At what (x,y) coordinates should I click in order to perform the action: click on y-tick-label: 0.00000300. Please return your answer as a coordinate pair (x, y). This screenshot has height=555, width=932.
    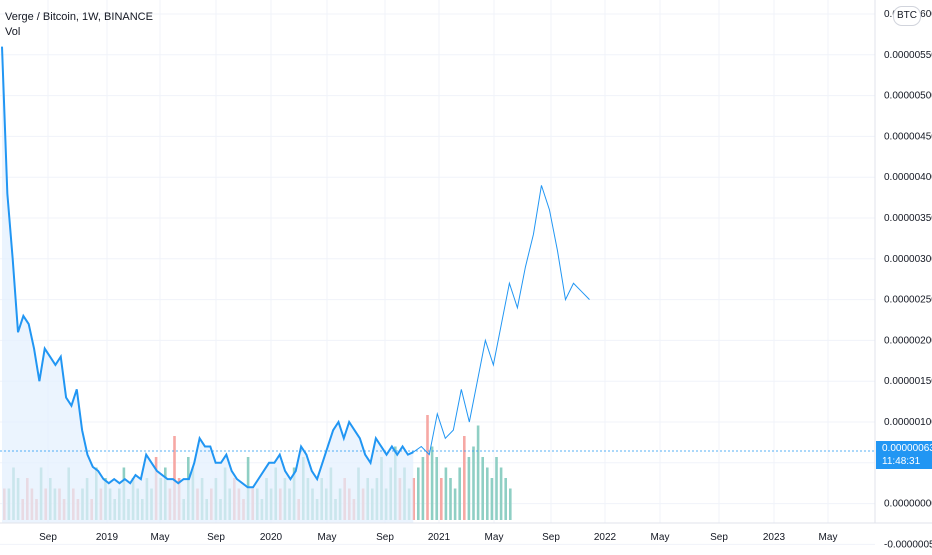
    Looking at the image, I should click on (908, 259).